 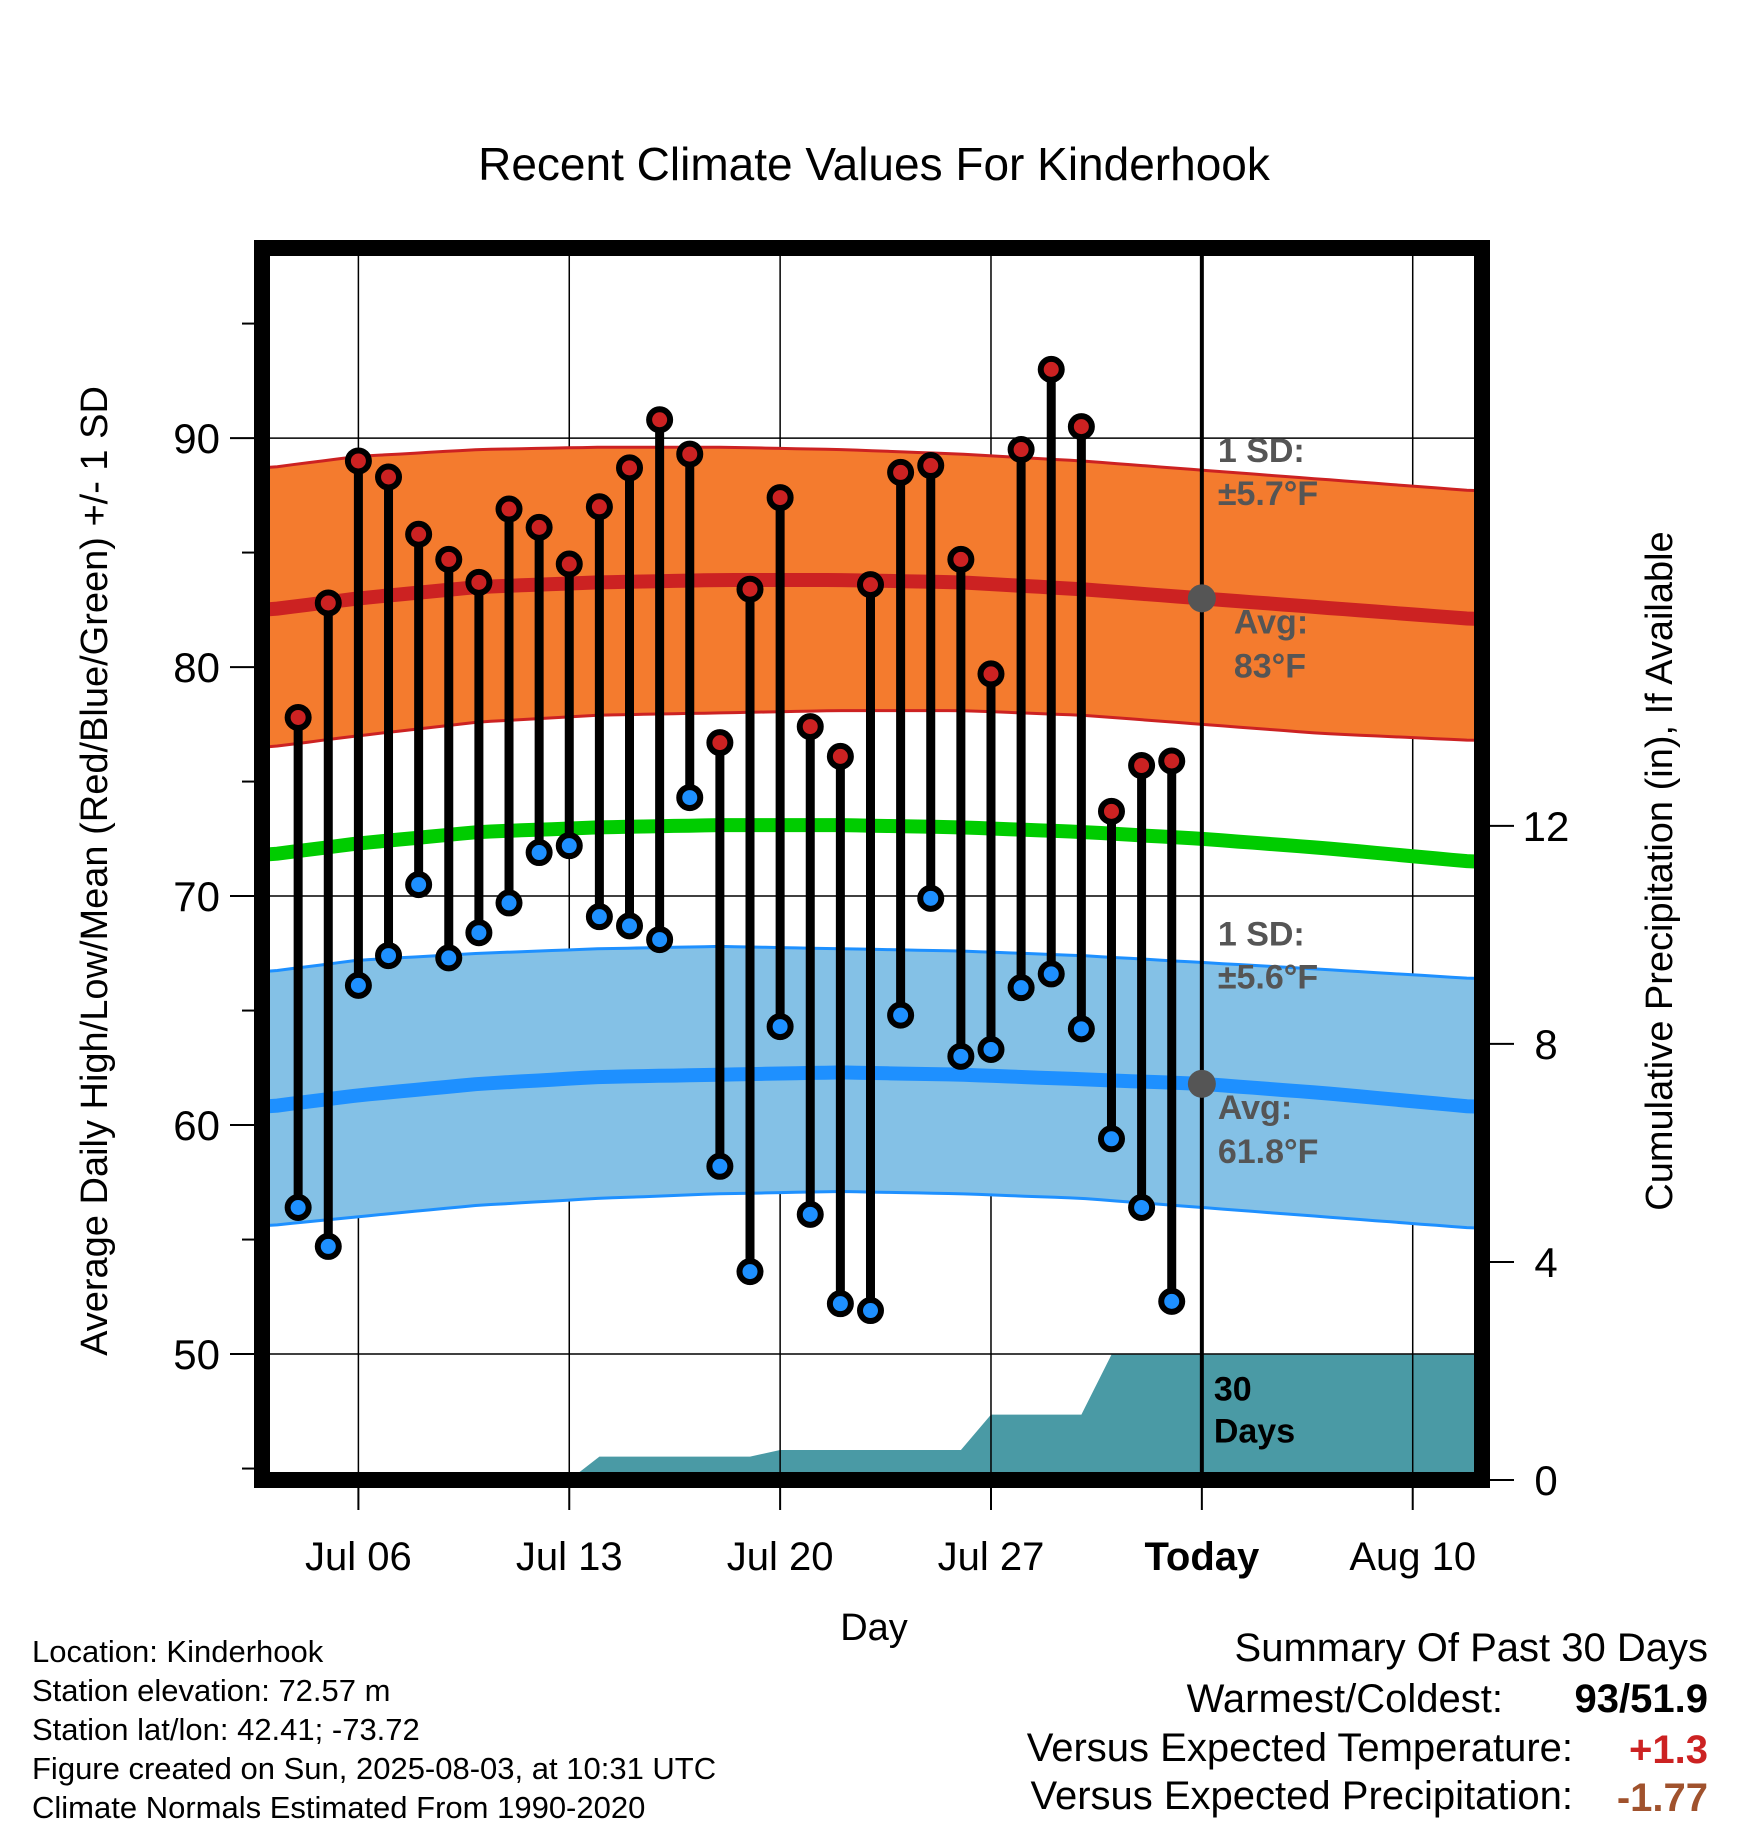 What do you see at coordinates (339, 1807) in the screenshot?
I see `footer-normals: Climate Normals Estimated From 1990-2020` at bounding box center [339, 1807].